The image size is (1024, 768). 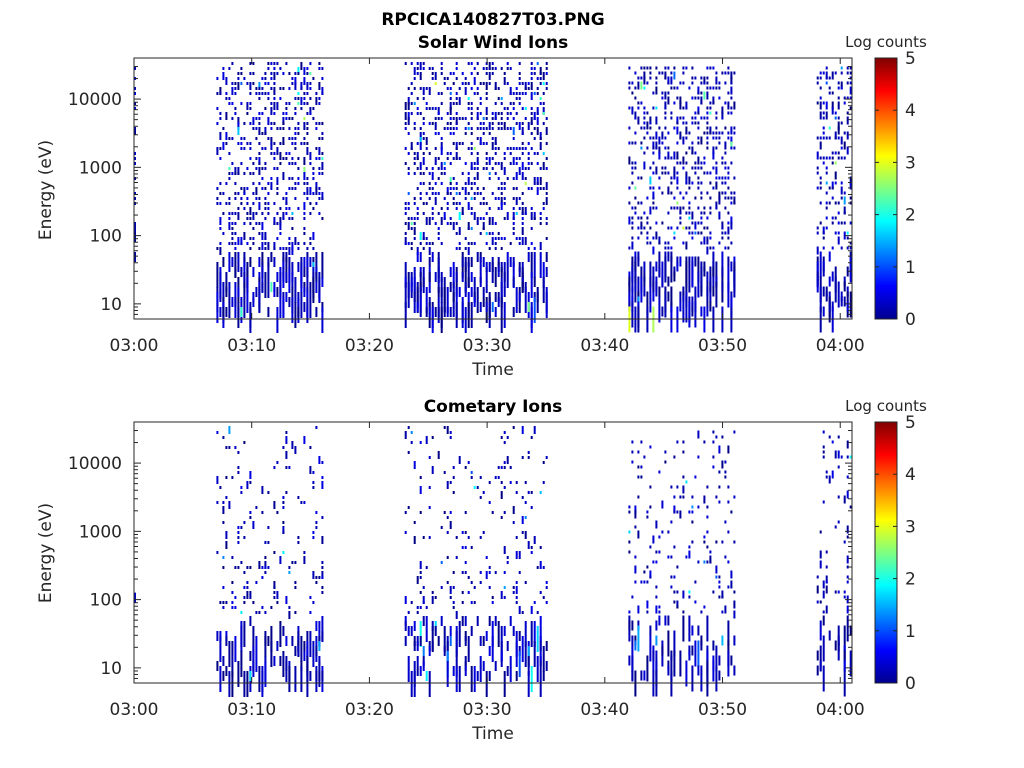 What do you see at coordinates (46, 190) in the screenshot?
I see `y-axis-label: Energy (eV)` at bounding box center [46, 190].